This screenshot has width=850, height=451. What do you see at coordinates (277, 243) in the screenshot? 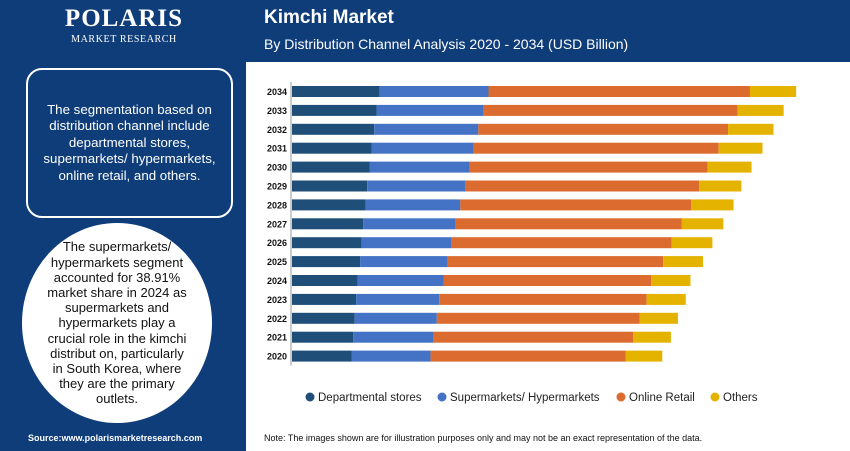
I see `y-tick-label: 2026` at bounding box center [277, 243].